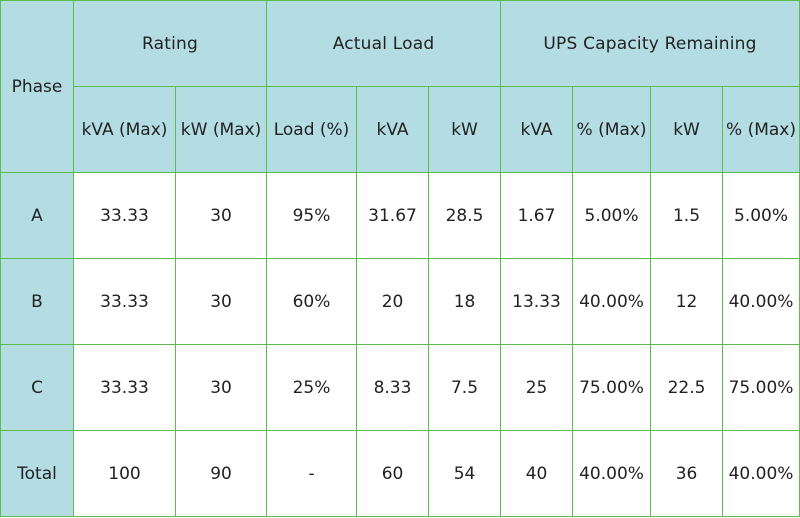 The height and width of the screenshot is (518, 800). What do you see at coordinates (465, 215) in the screenshot?
I see `table-cell: 28.5` at bounding box center [465, 215].